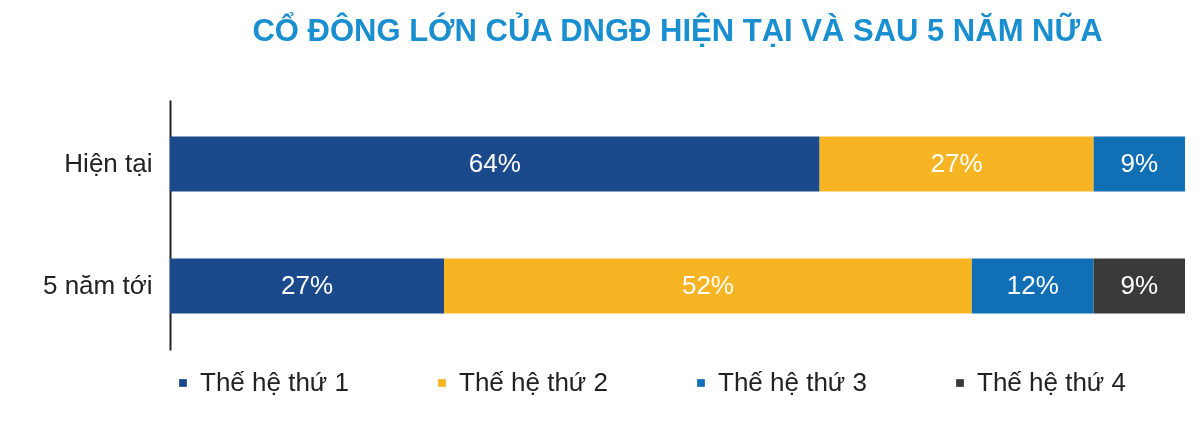 This screenshot has width=1200, height=432. Describe the element at coordinates (1051, 382) in the screenshot. I see `legend-label: Thế hệ thứ 4` at that location.